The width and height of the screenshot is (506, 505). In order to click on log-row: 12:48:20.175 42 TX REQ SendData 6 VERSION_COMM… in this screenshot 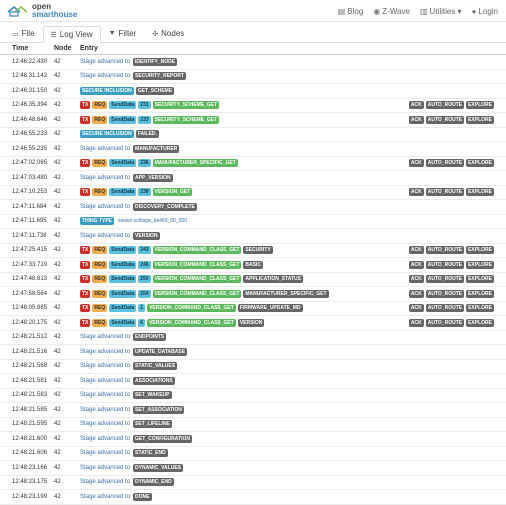, I will do `click(253, 323)`.